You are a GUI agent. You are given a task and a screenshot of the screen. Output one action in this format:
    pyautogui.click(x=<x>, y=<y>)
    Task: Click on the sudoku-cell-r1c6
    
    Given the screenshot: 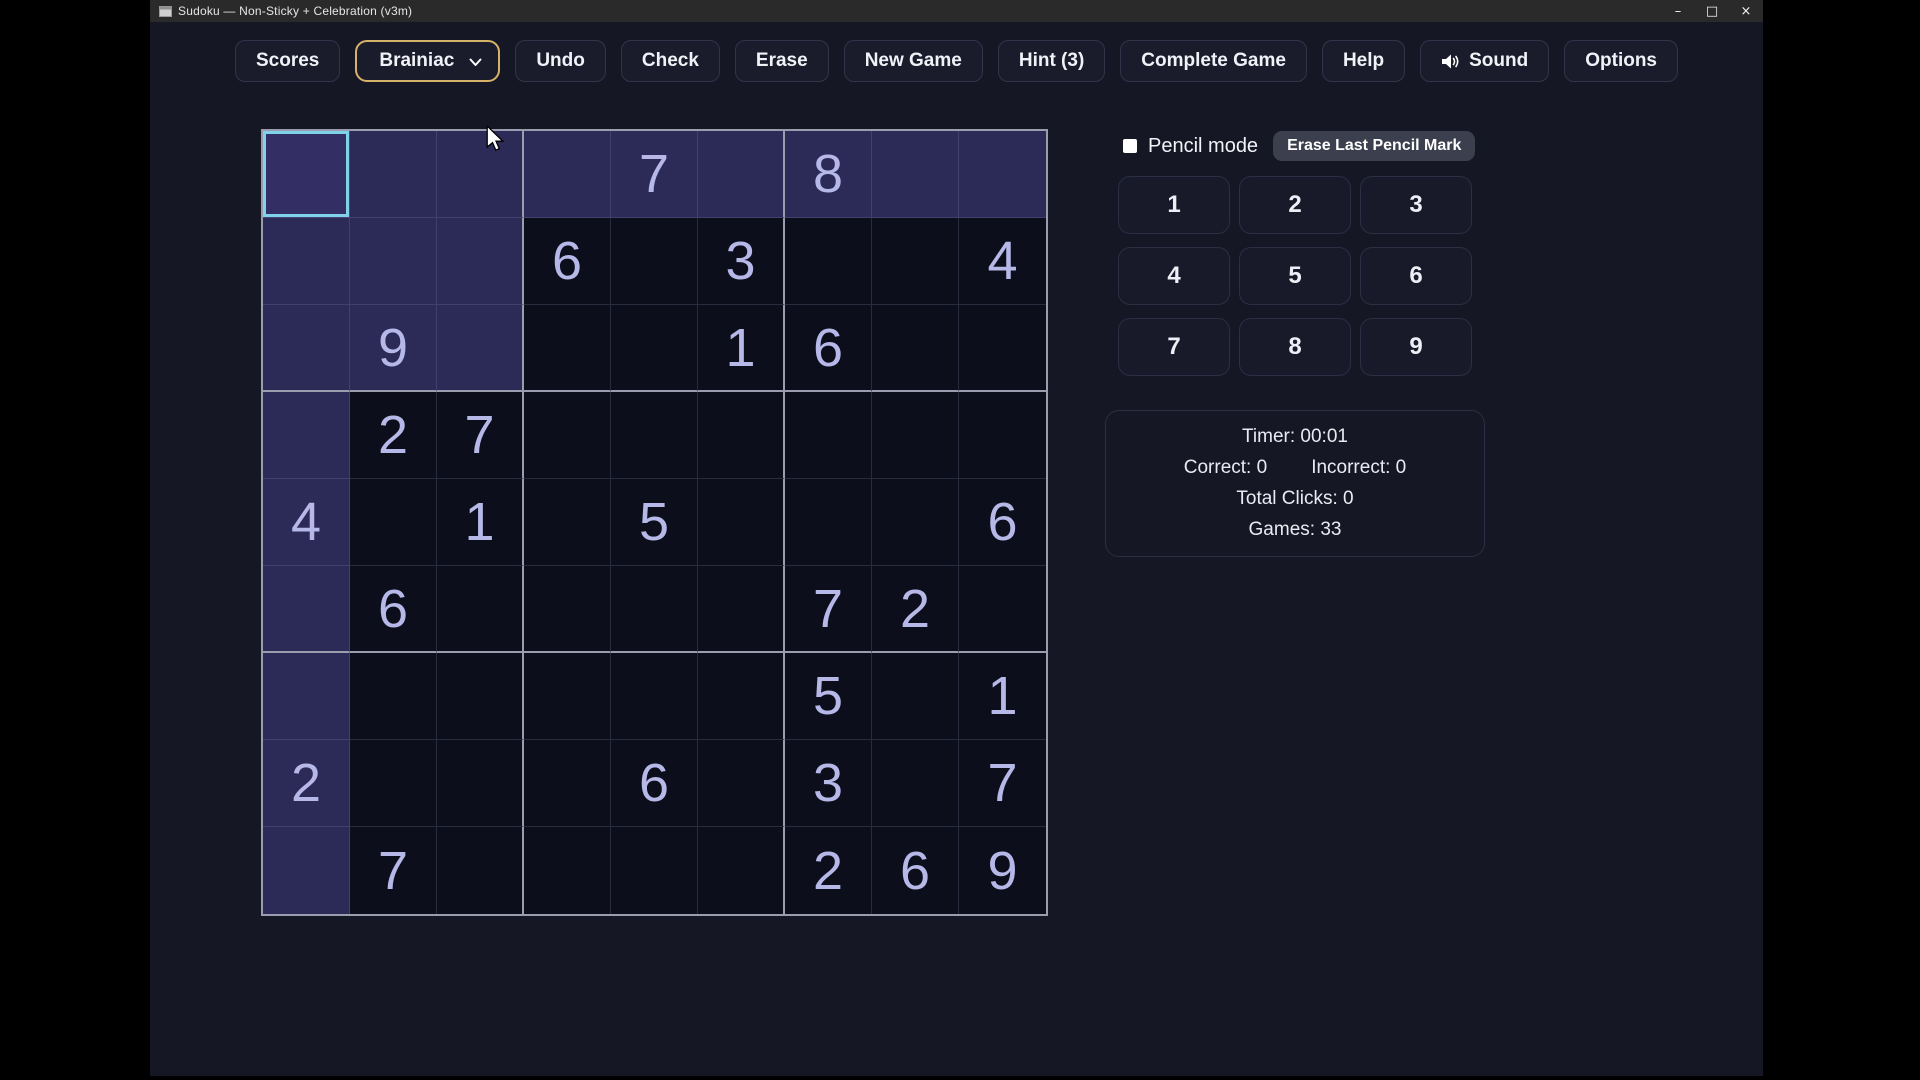 What is the action you would take?
    pyautogui.click(x=741, y=174)
    